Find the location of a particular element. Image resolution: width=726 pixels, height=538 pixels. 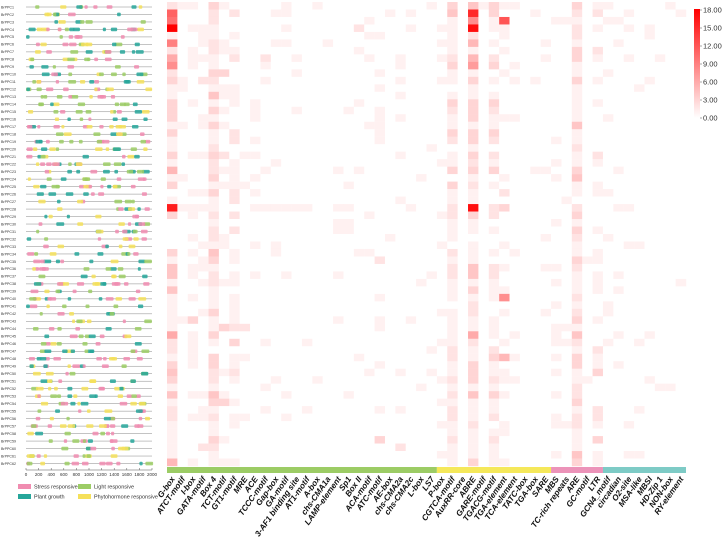

gene-label: BrPPC3 is located at coordinates (7, 22).